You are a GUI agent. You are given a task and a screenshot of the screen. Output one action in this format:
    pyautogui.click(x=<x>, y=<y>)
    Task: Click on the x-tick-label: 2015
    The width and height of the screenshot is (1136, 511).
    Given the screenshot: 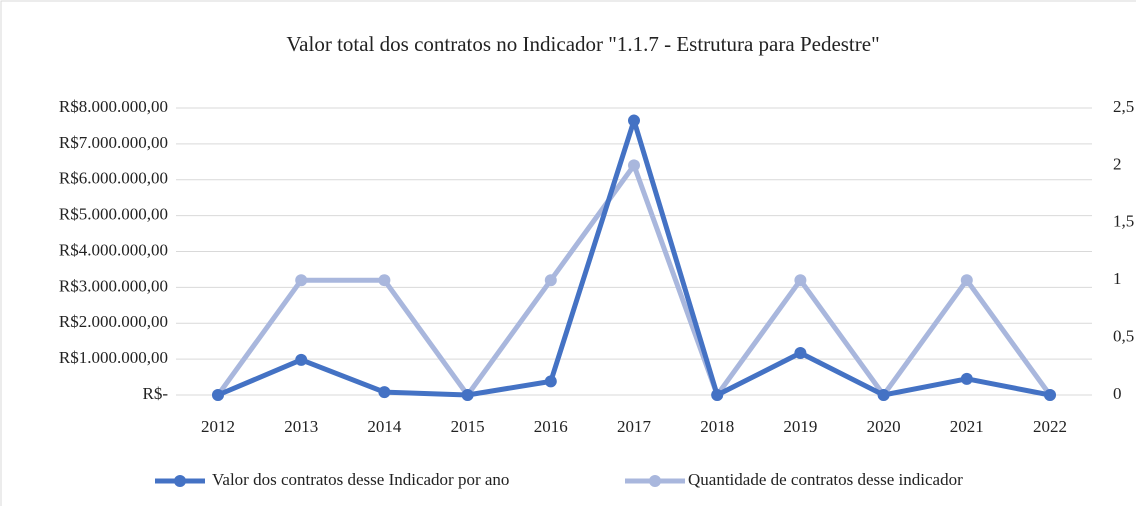 What is the action you would take?
    pyautogui.click(x=468, y=426)
    